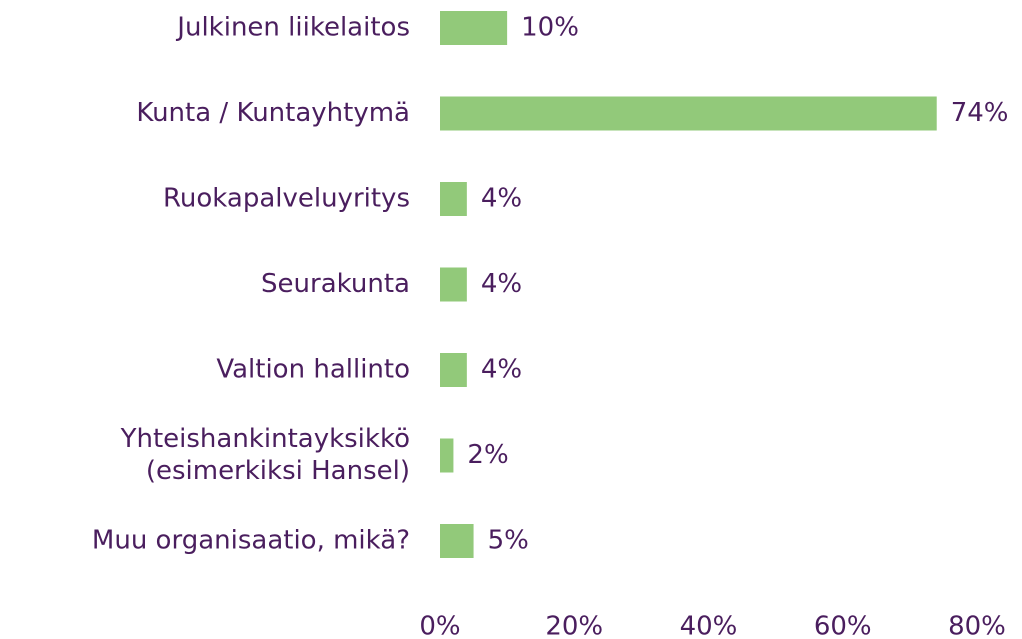 This screenshot has width=1022, height=639. I want to click on value-label: 74%, so click(980, 113).